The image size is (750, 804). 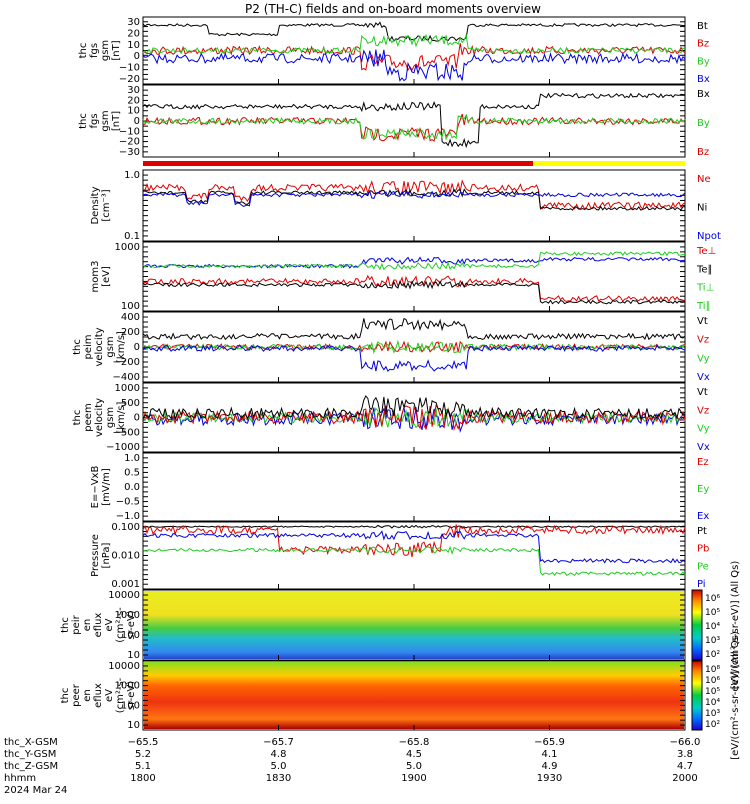 I want to click on xaxis-value: −65.9, so click(x=549, y=742).